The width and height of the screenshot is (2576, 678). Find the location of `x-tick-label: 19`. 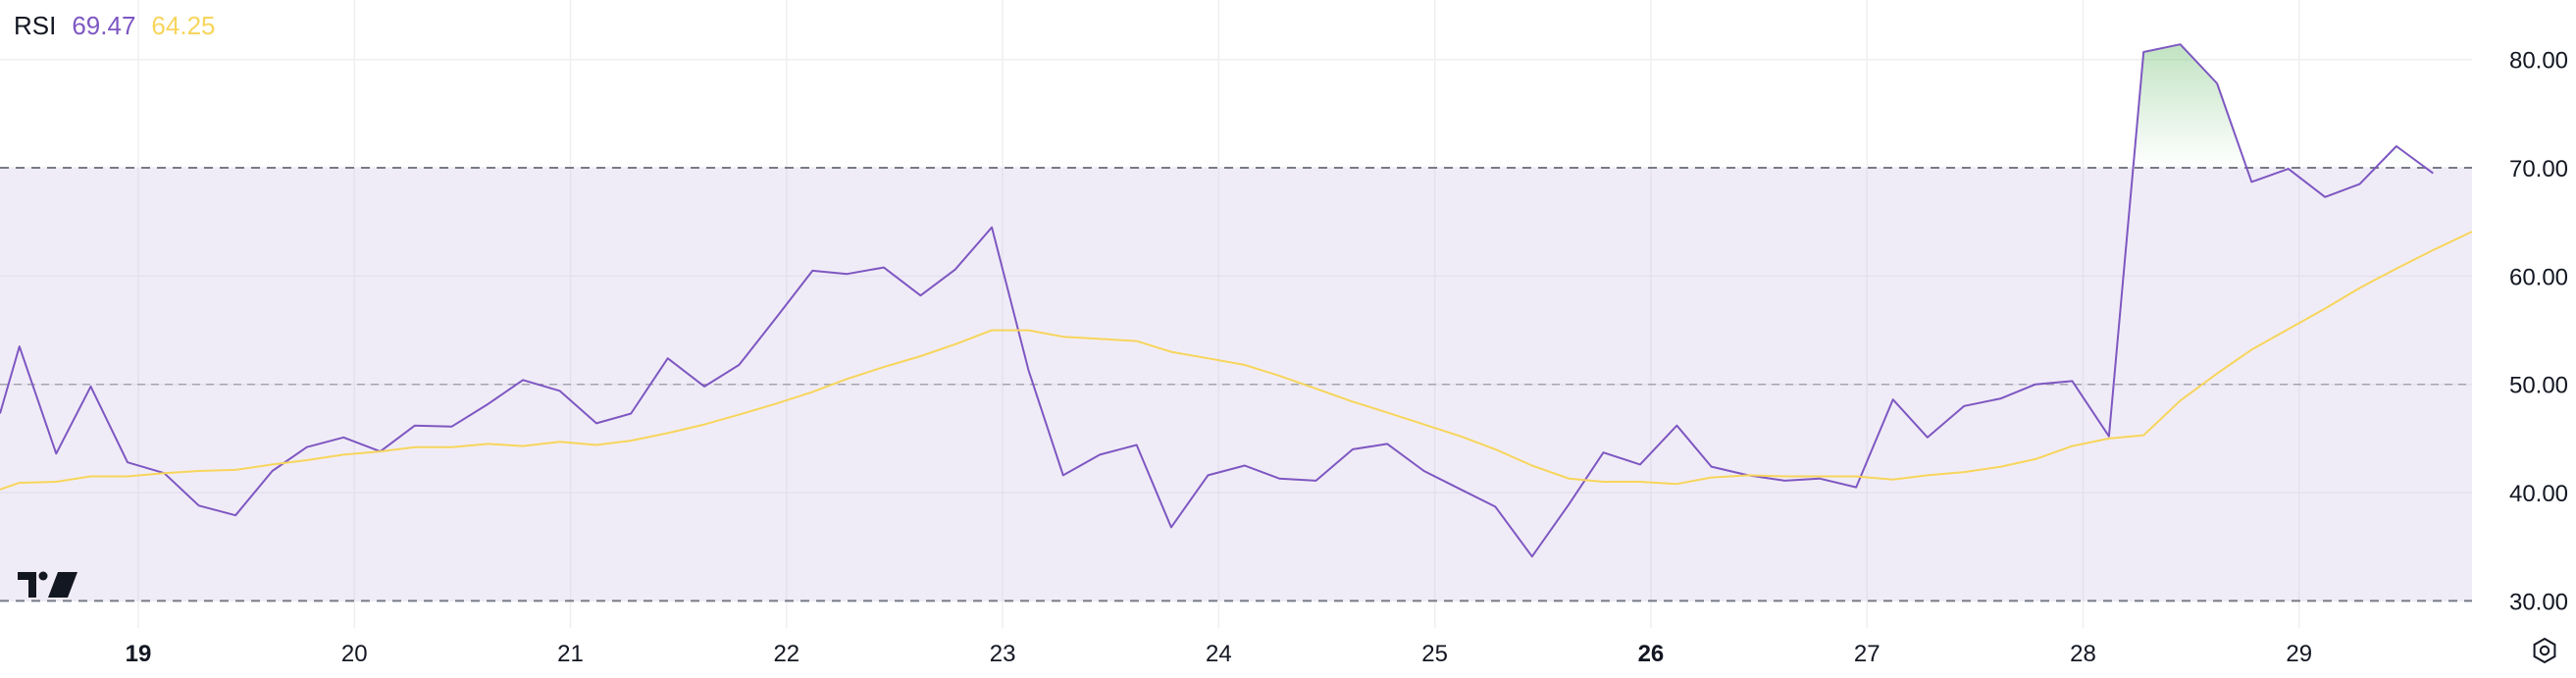

x-tick-label: 19 is located at coordinates (139, 654).